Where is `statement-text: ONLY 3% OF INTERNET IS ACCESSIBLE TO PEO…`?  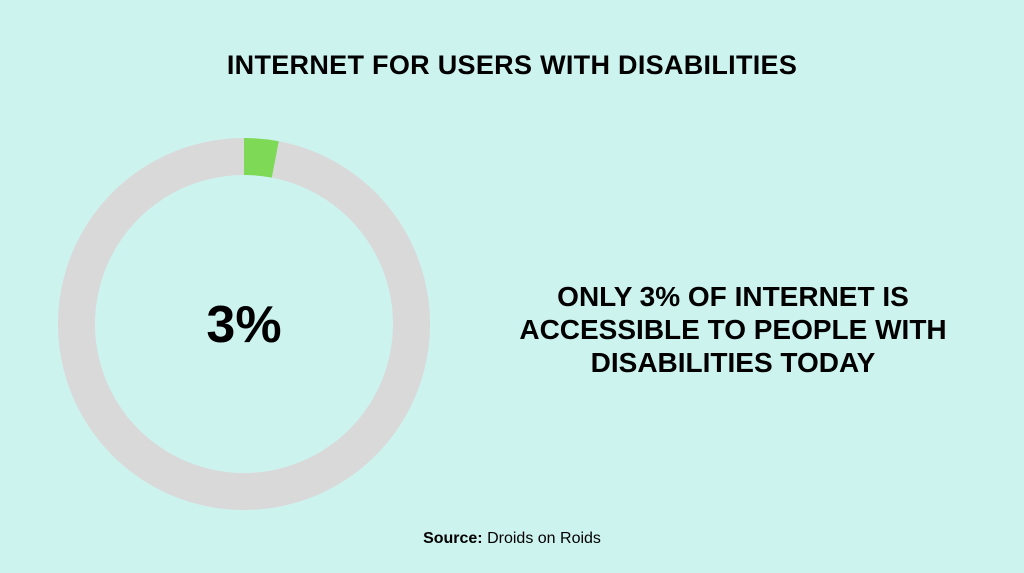
statement-text: ONLY 3% OF INTERNET IS ACCESSIBLE TO PEO… is located at coordinates (733, 329).